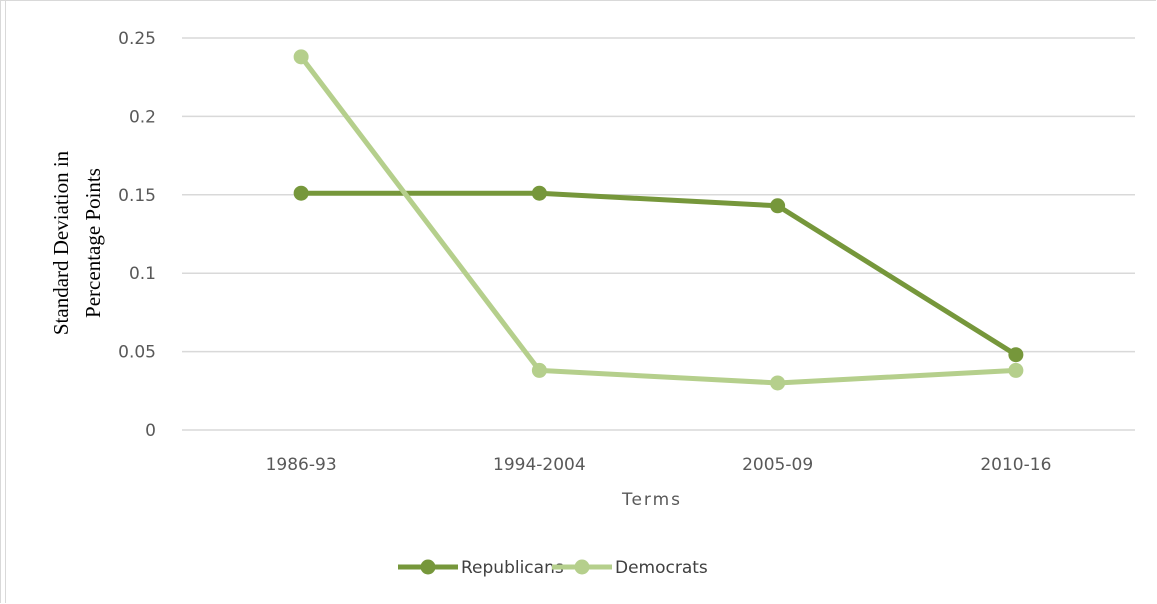 This screenshot has width=1157, height=604. Describe the element at coordinates (142, 117) in the screenshot. I see `y-tick-label: 0.2` at that location.